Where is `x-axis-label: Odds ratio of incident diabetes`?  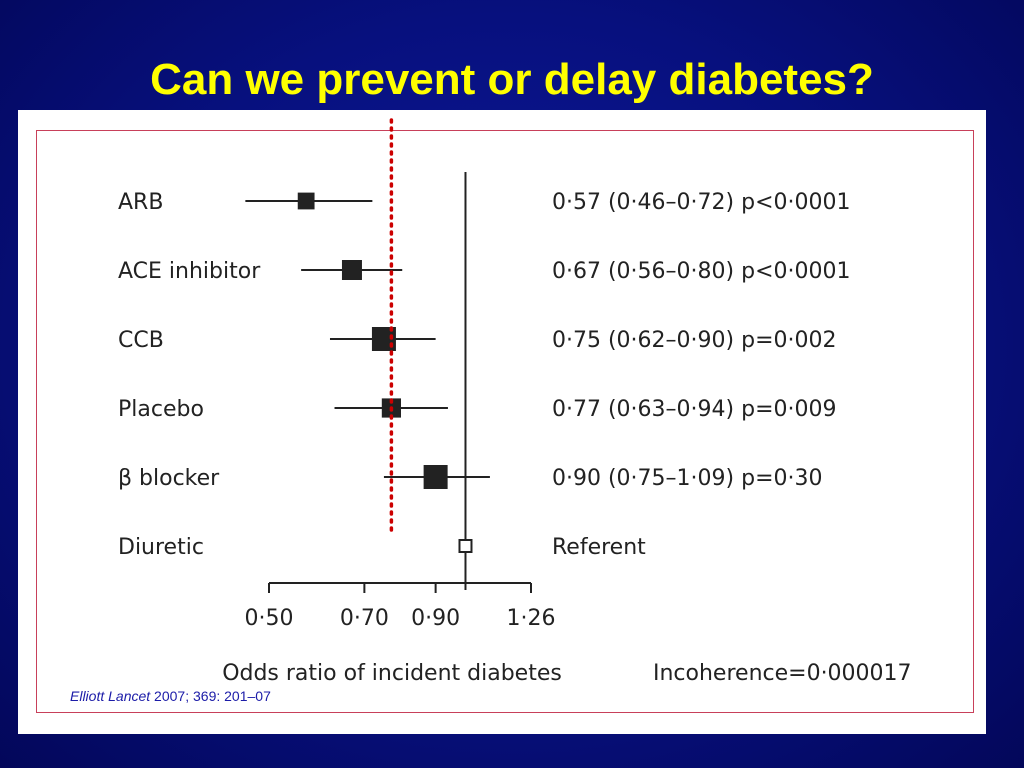 x-axis-label: Odds ratio of incident diabetes is located at coordinates (392, 673).